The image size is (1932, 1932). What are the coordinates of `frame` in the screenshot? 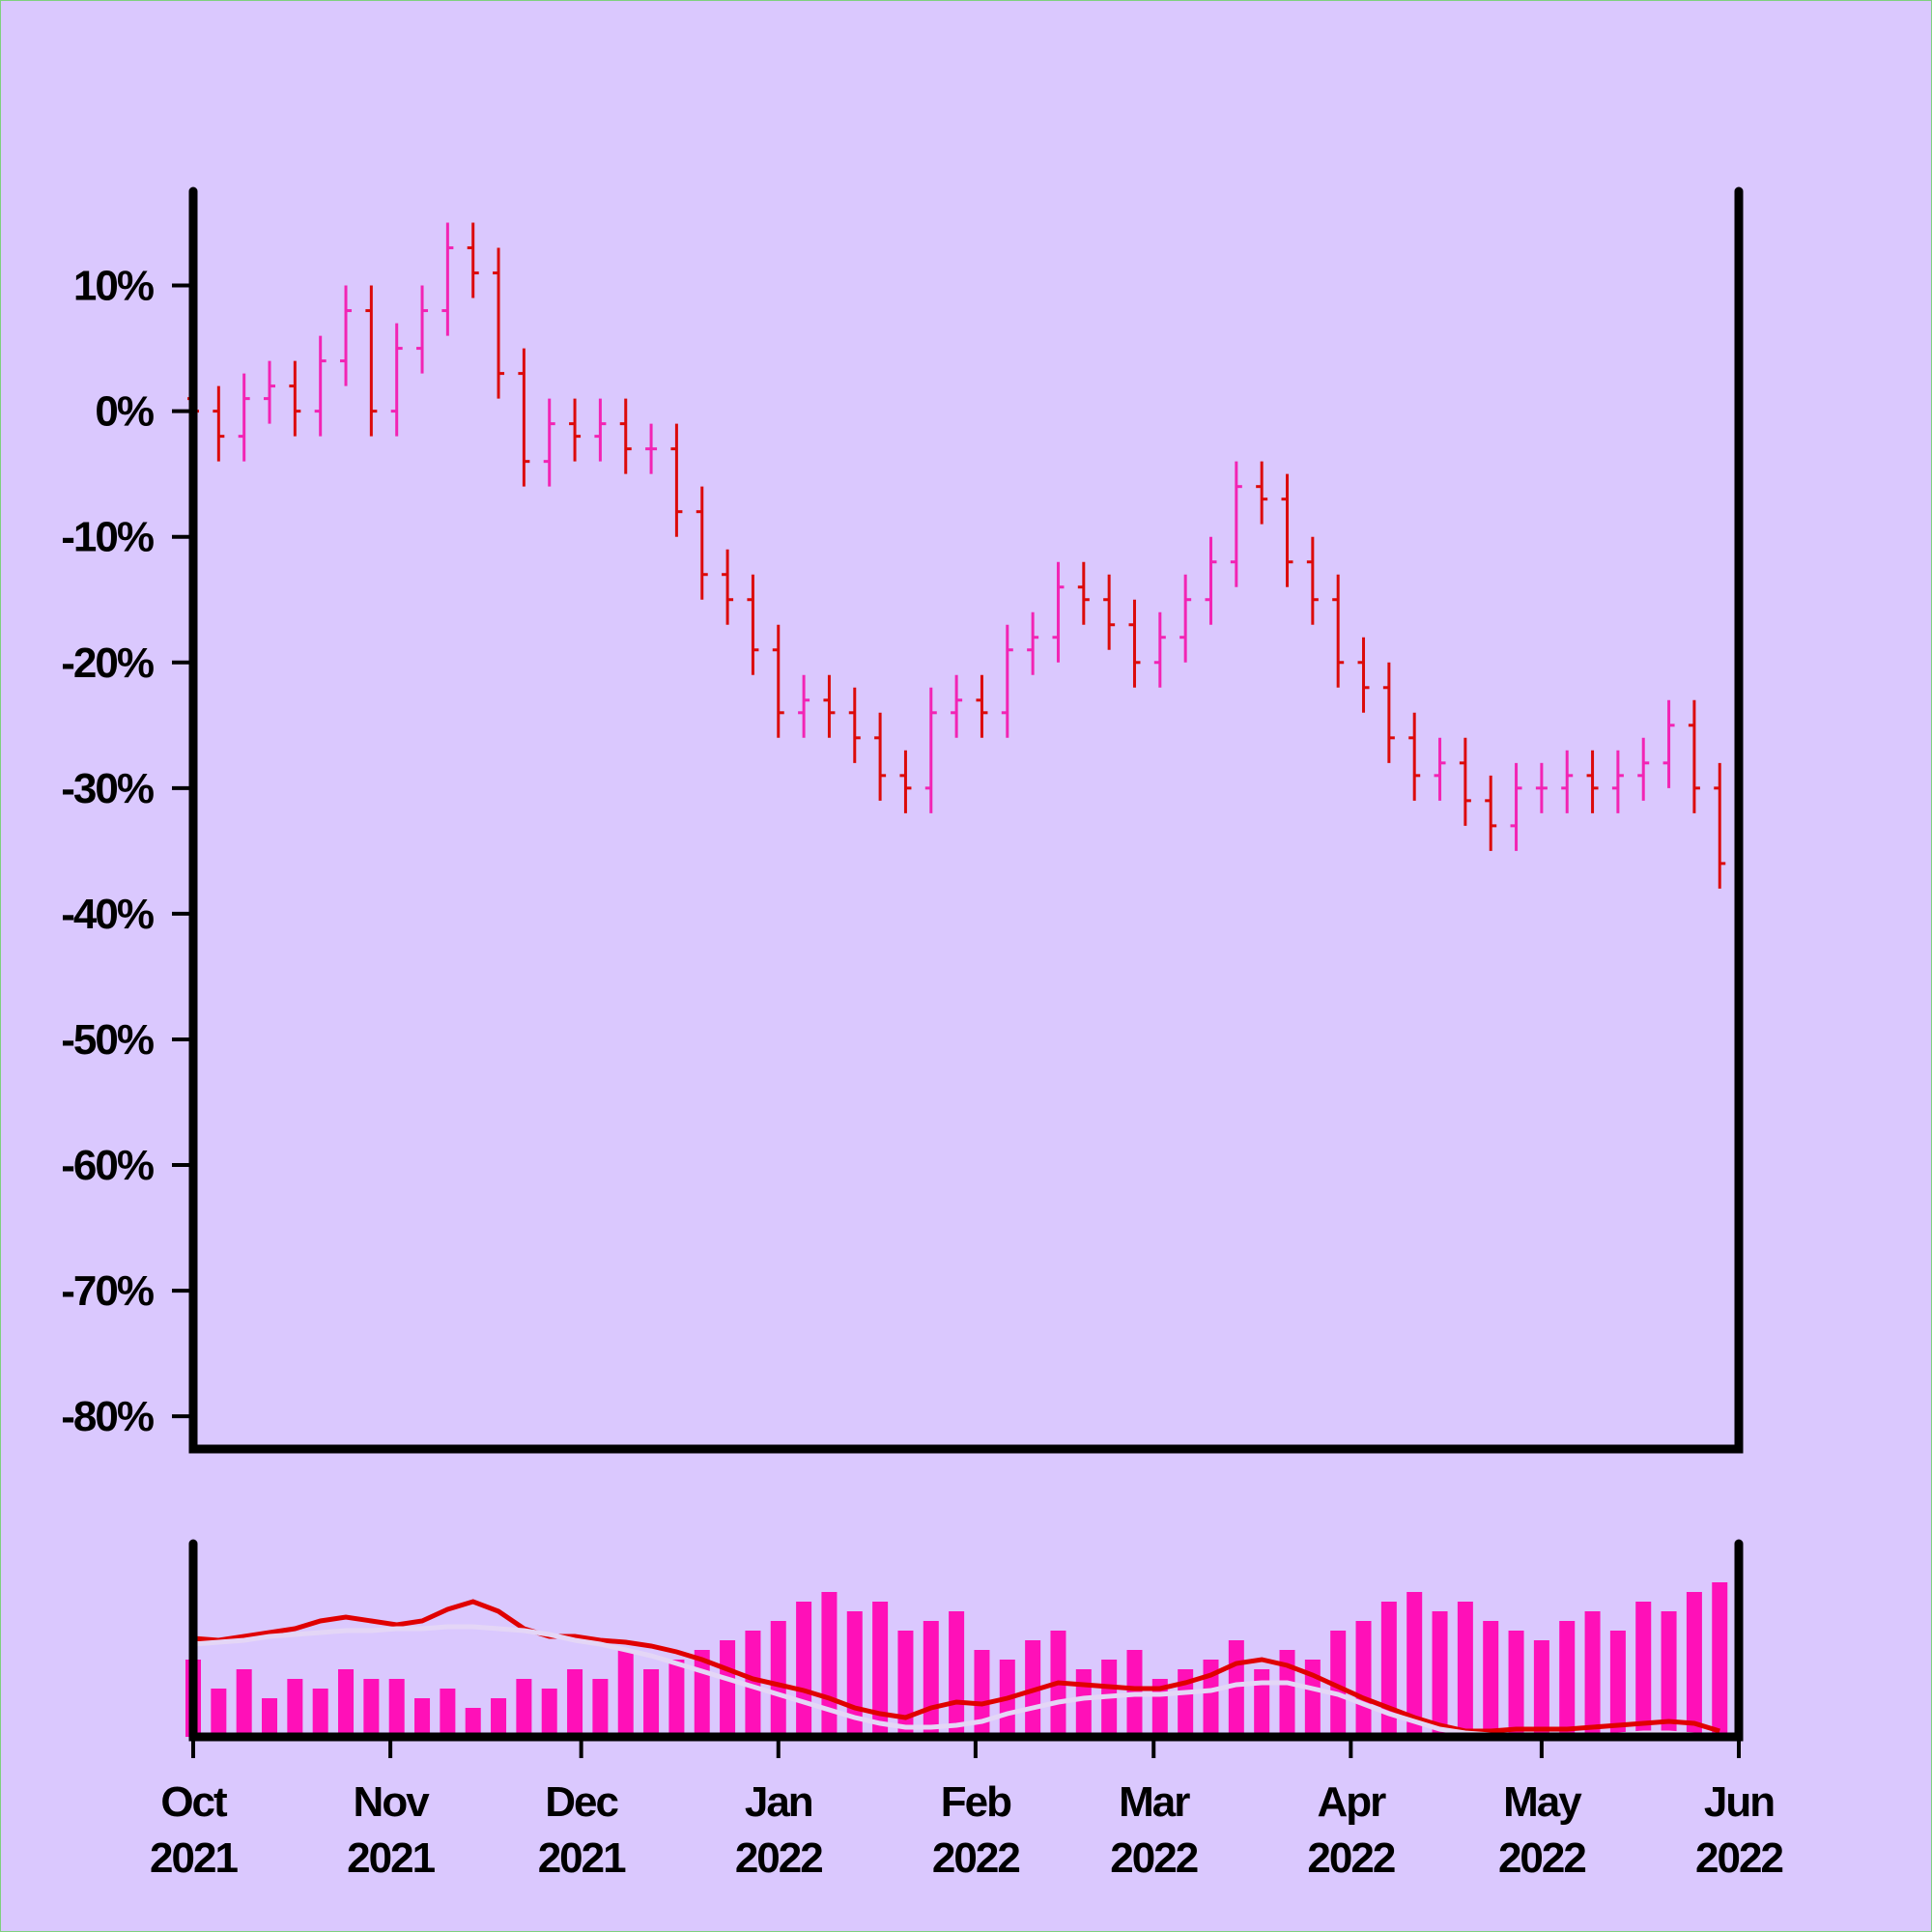 It's located at (966, 1640).